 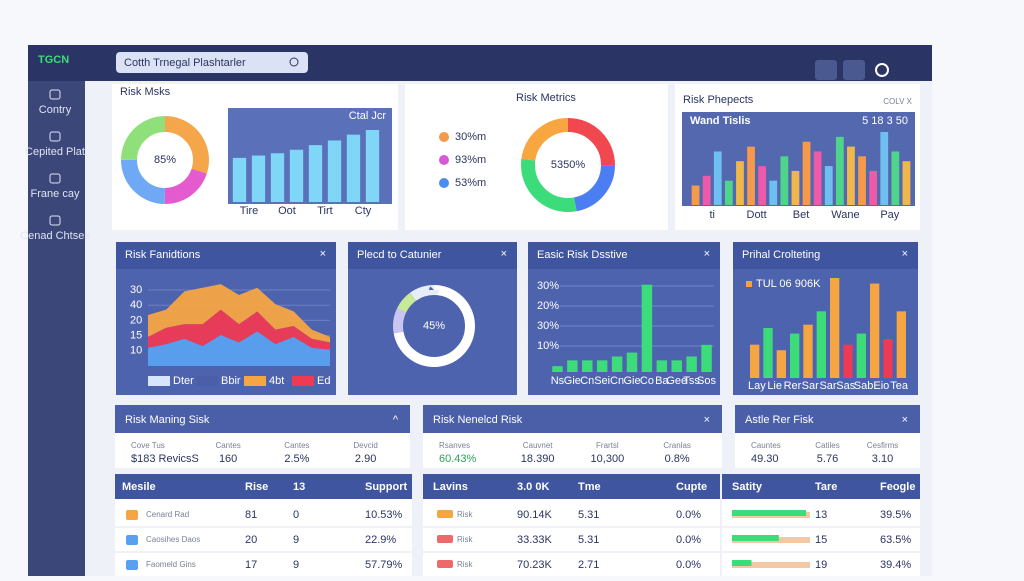 What do you see at coordinates (365, 459) in the screenshot?
I see `stat-value: 2.90` at bounding box center [365, 459].